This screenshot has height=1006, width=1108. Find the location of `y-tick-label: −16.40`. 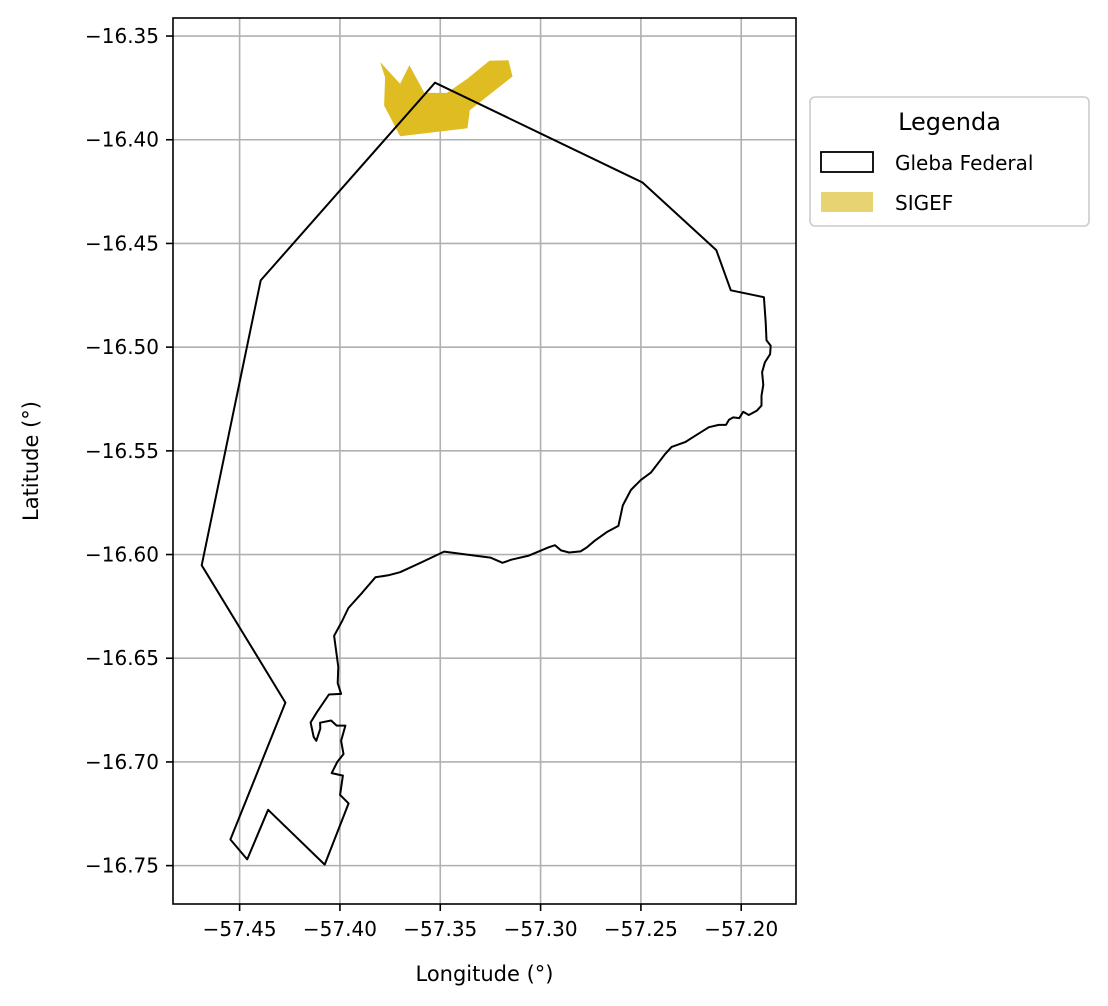

y-tick-label: −16.40 is located at coordinates (122, 140).